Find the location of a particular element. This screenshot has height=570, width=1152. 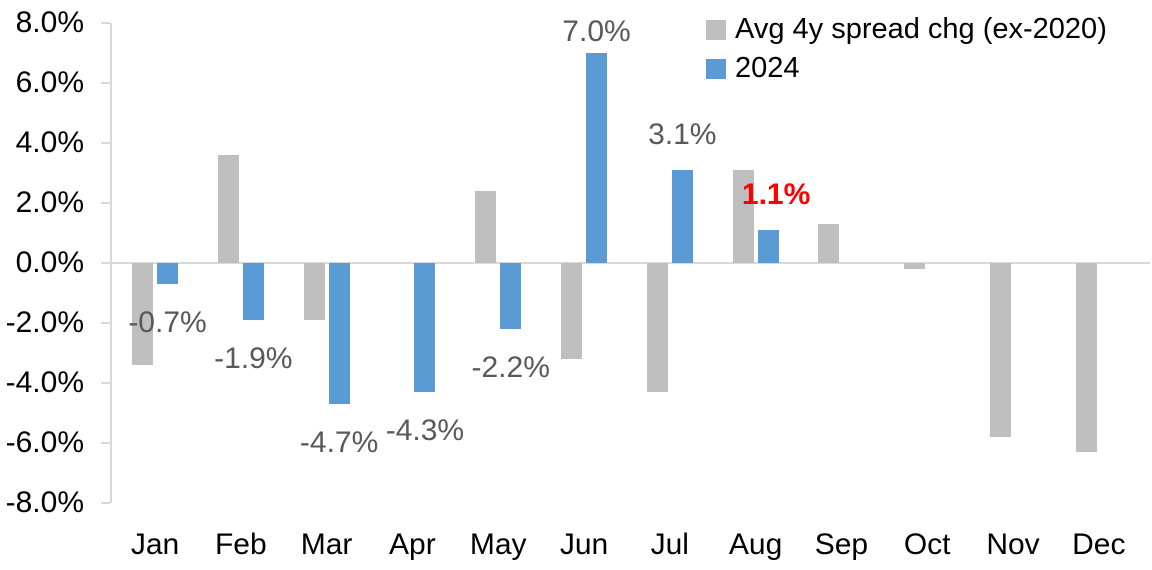

bar-2024-may is located at coordinates (511, 296).